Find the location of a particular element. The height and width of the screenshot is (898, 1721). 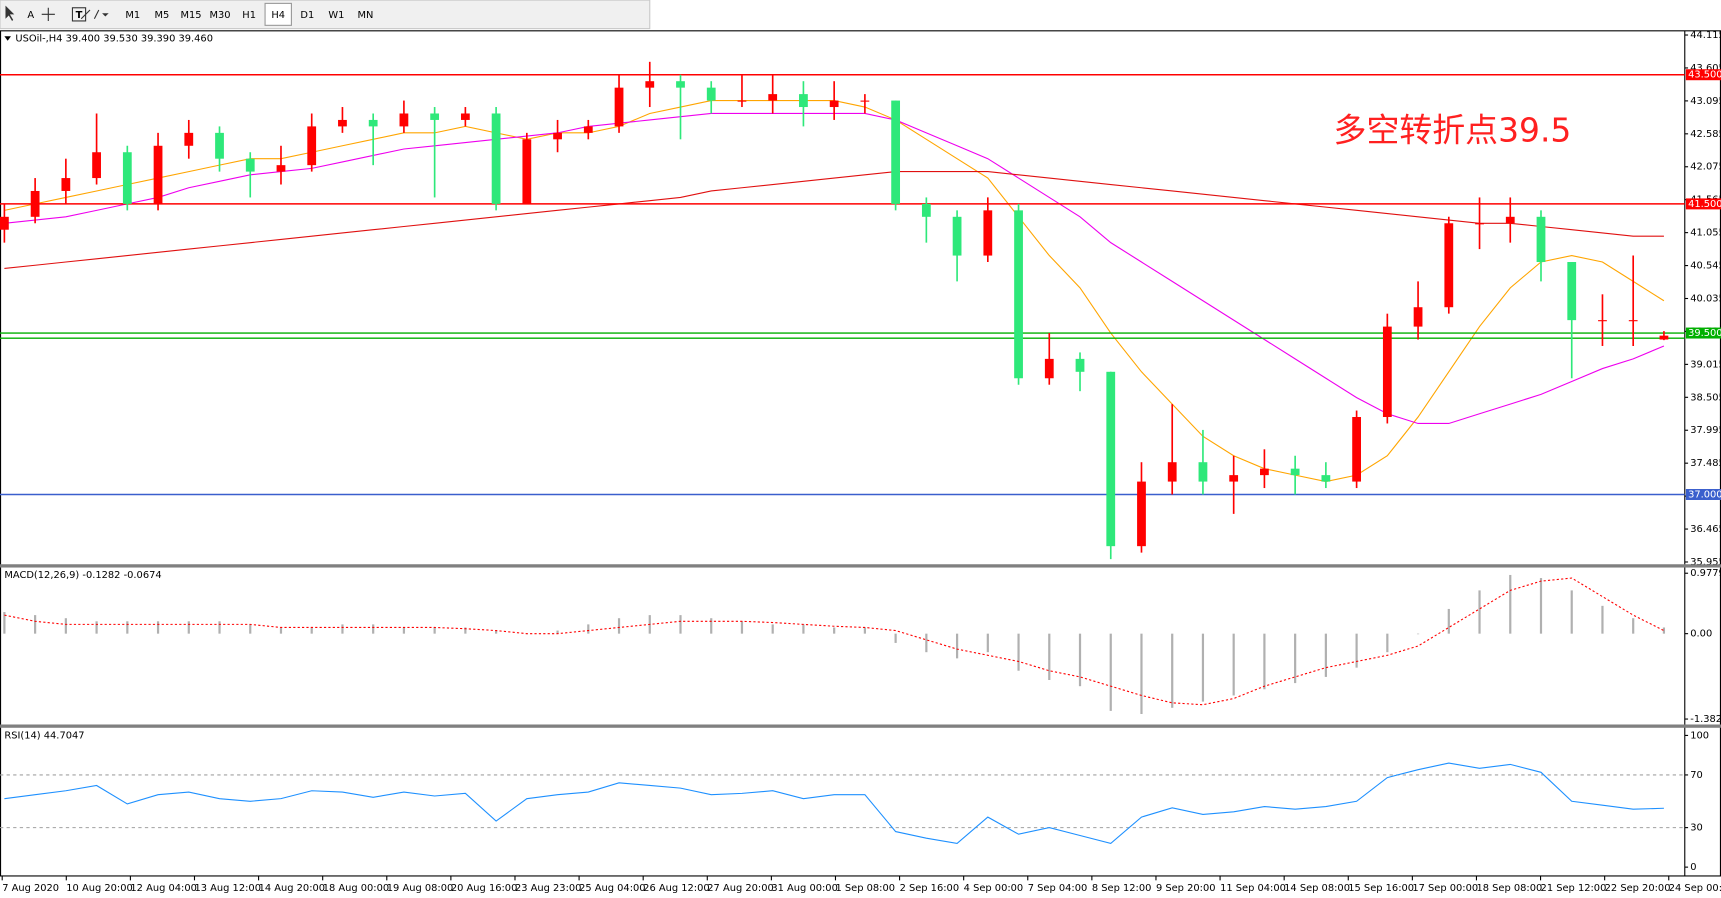

y-tick-label: 43.095 is located at coordinates (1705, 101).